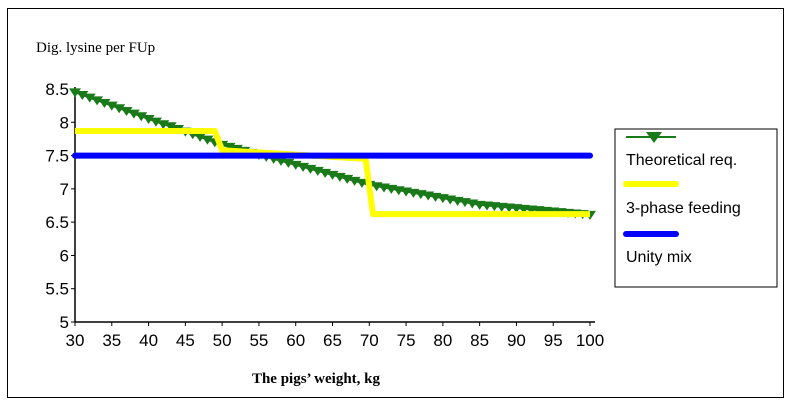 The width and height of the screenshot is (792, 406). Describe the element at coordinates (64, 322) in the screenshot. I see `y-tick-label: 5` at that location.